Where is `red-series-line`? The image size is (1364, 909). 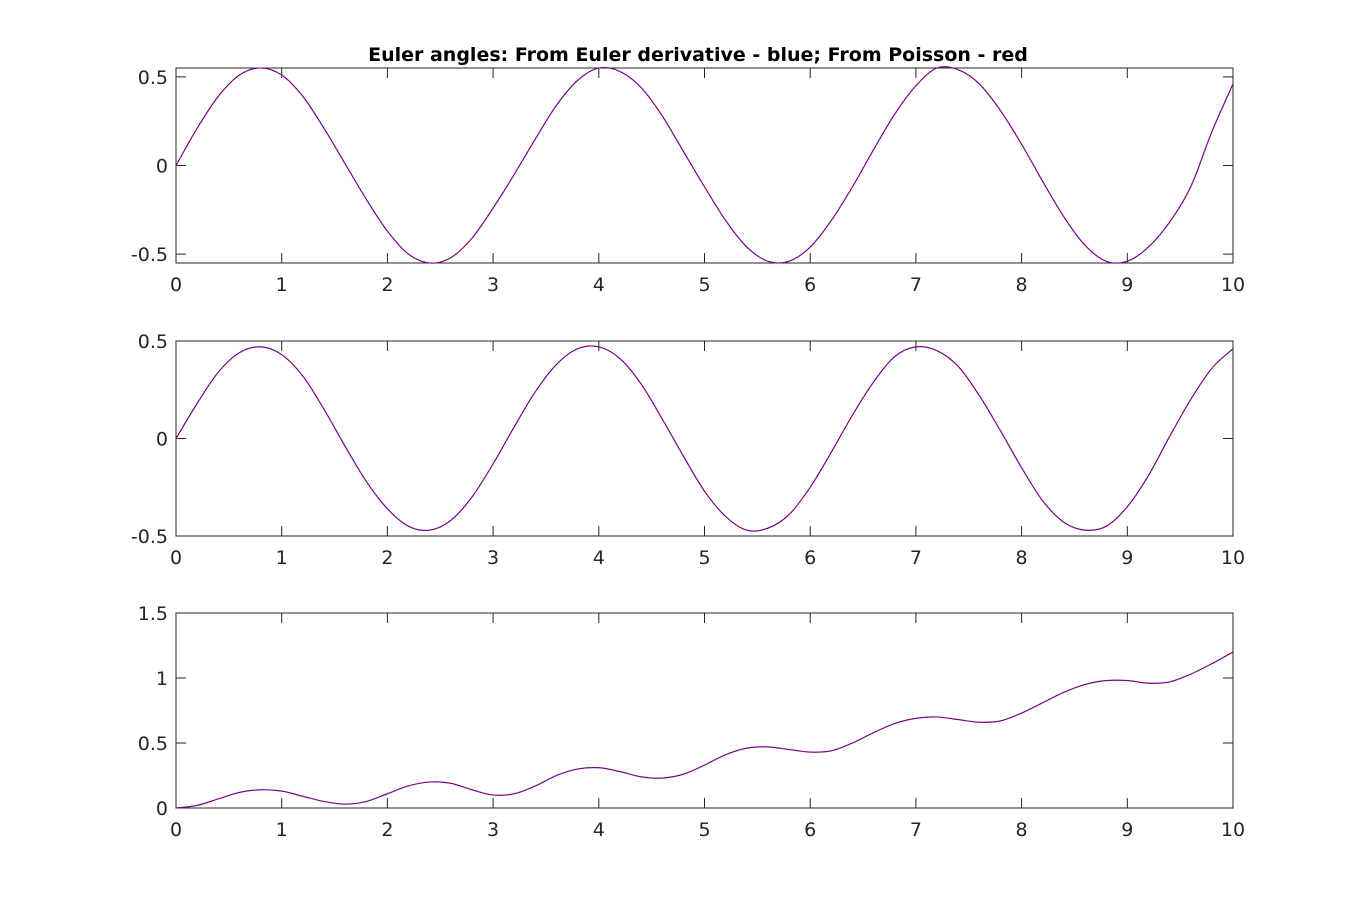 red-series-line is located at coordinates (704, 730).